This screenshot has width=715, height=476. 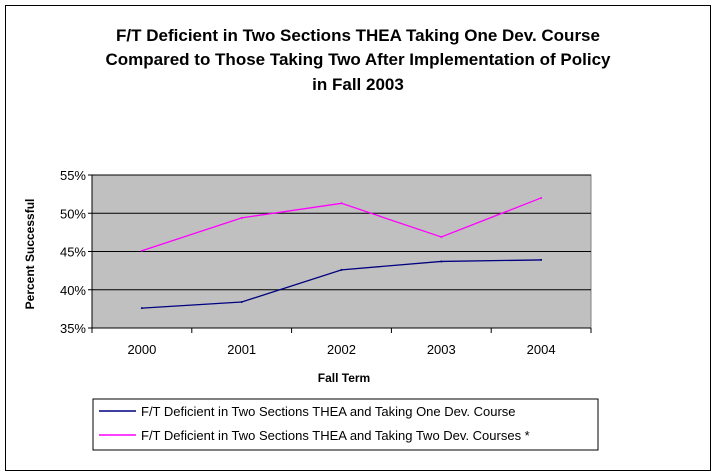 I want to click on y-axis-ticks: 35% 40% 45% 50% 55%, so click(x=76, y=252).